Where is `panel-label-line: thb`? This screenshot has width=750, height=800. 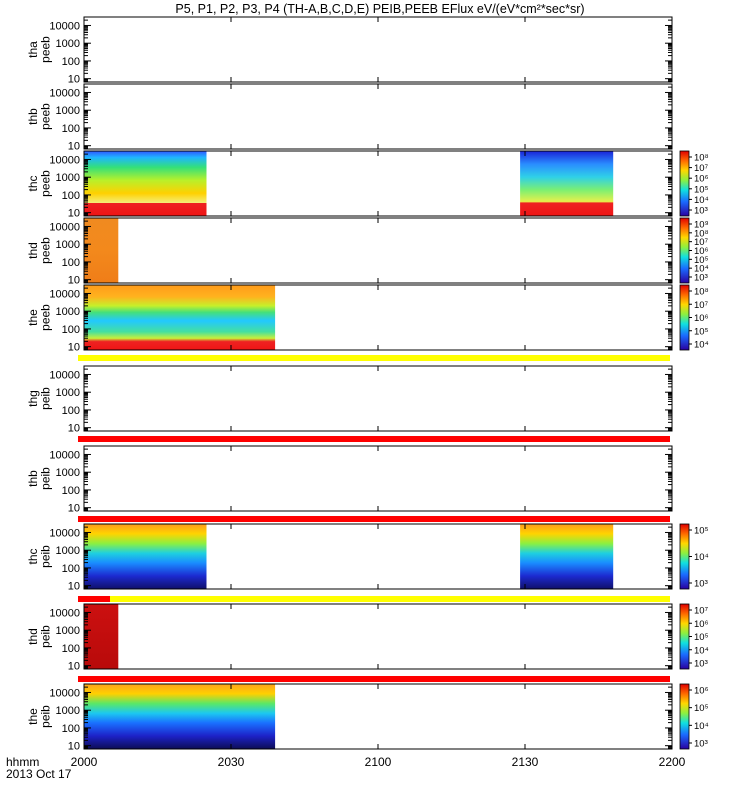 panel-label-line: thb is located at coordinates (33, 478).